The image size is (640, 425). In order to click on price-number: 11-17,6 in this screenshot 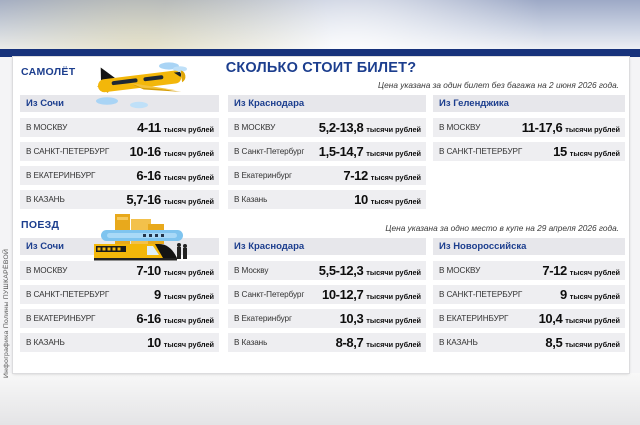, I will do `click(542, 127)`.